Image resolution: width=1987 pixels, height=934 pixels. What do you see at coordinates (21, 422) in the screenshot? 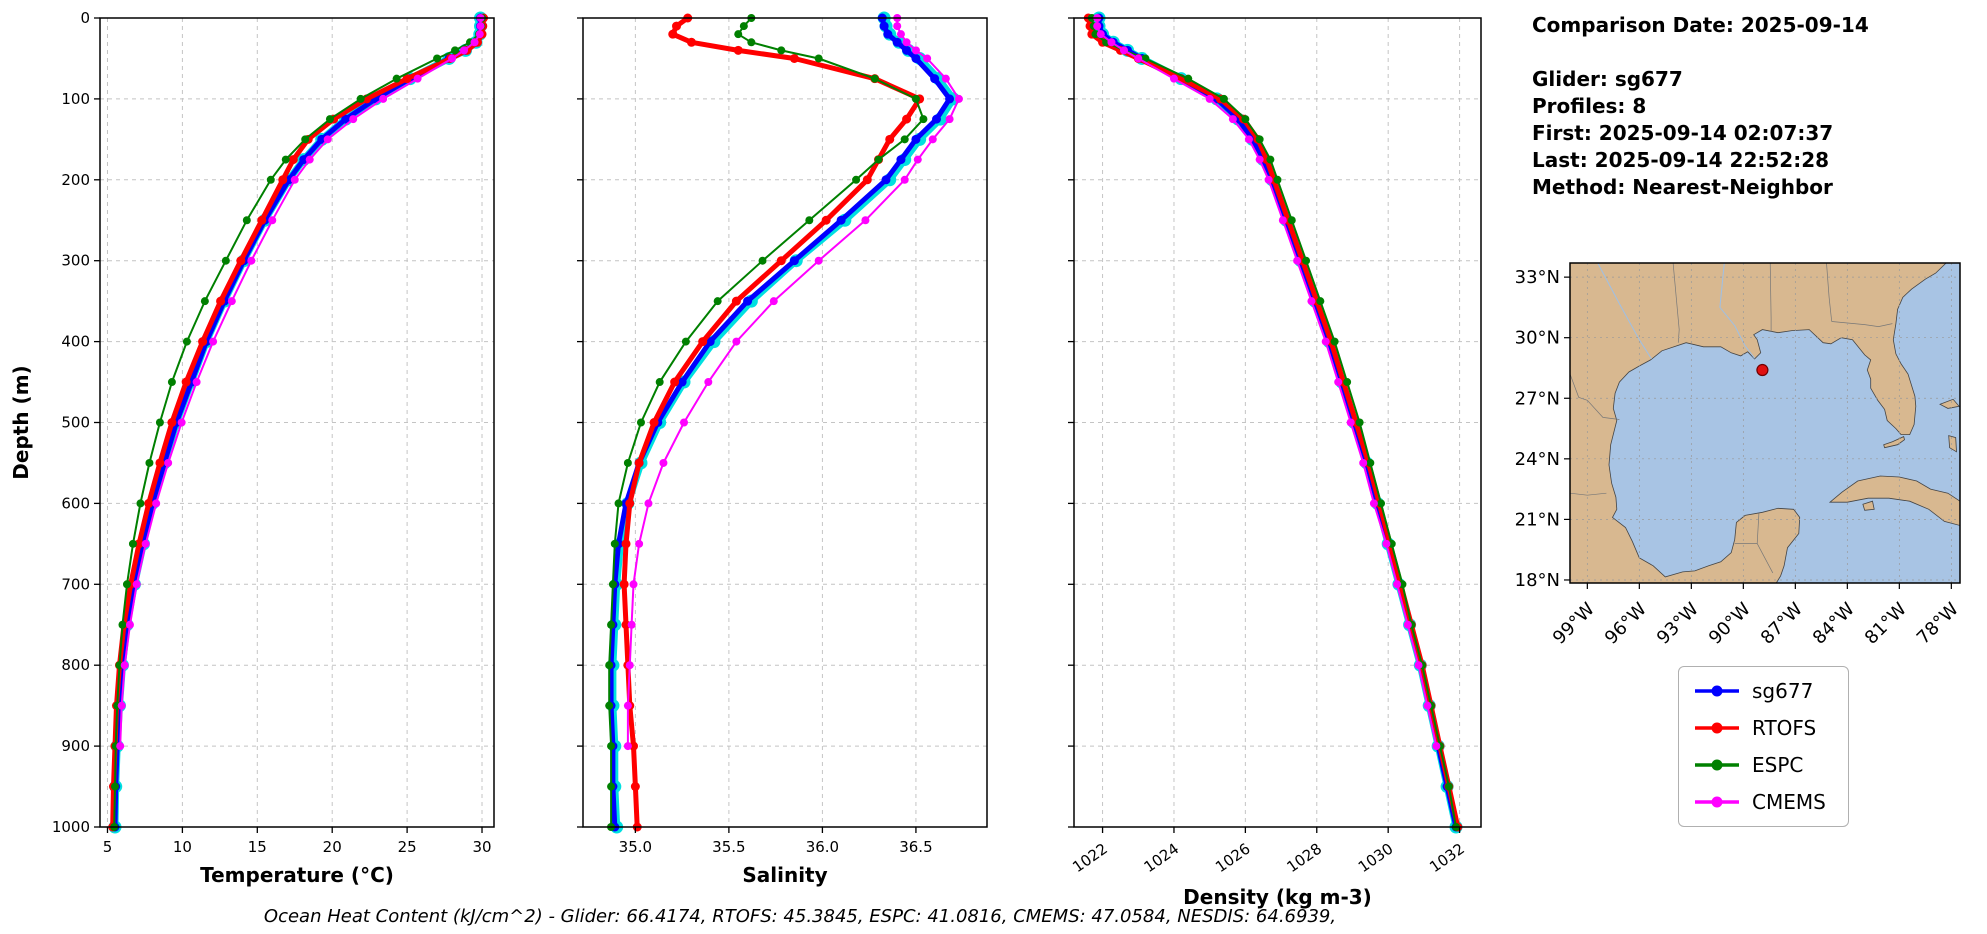
I see `y-axis-label: Depth (m)` at bounding box center [21, 422].